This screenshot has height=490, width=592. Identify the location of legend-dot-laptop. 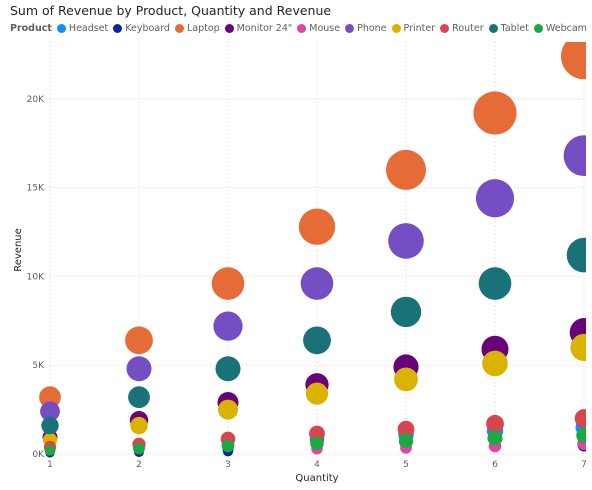
(179, 28).